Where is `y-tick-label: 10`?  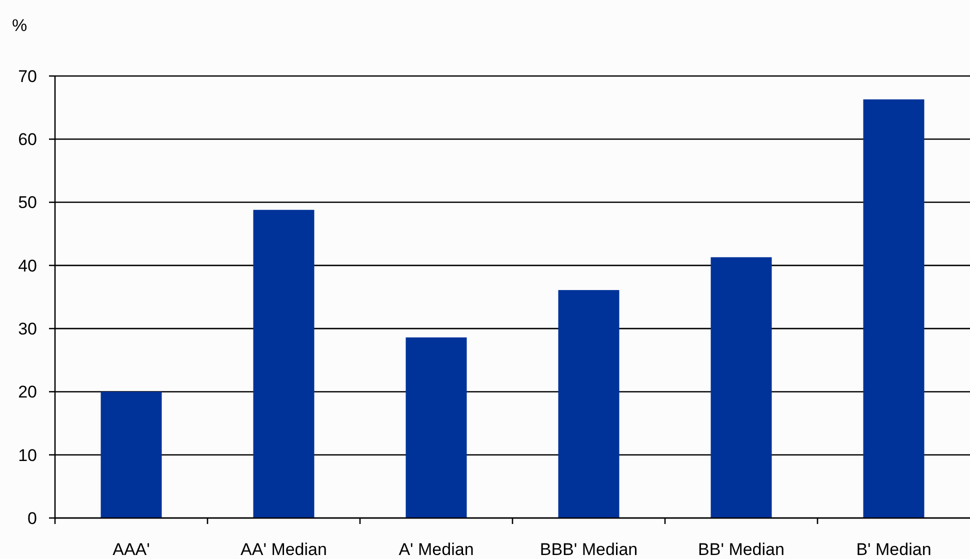
y-tick-label: 10 is located at coordinates (27, 455).